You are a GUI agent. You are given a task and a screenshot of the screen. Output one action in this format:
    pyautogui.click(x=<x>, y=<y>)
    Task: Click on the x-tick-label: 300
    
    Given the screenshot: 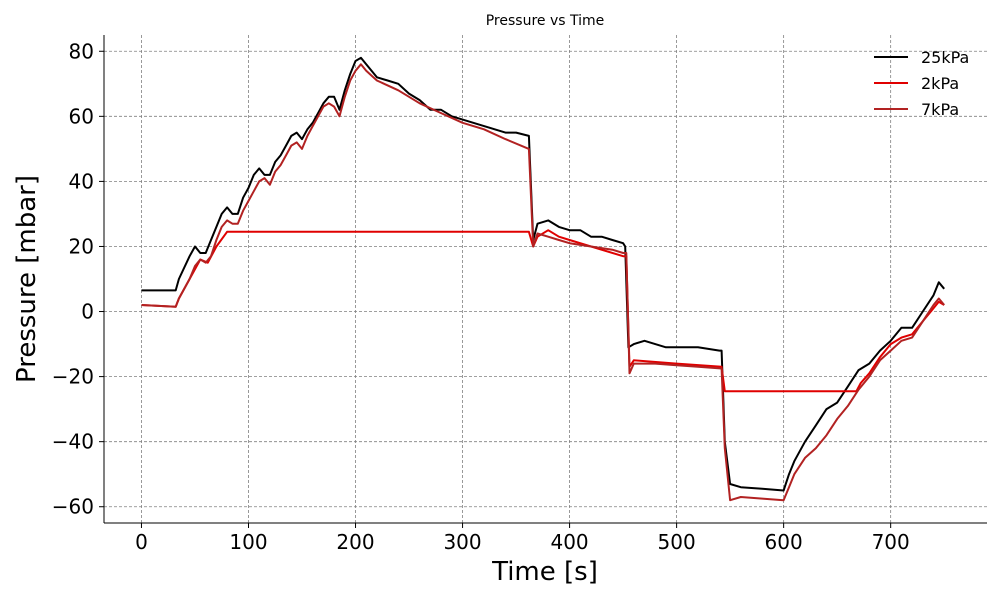 What is the action you would take?
    pyautogui.click(x=462, y=542)
    